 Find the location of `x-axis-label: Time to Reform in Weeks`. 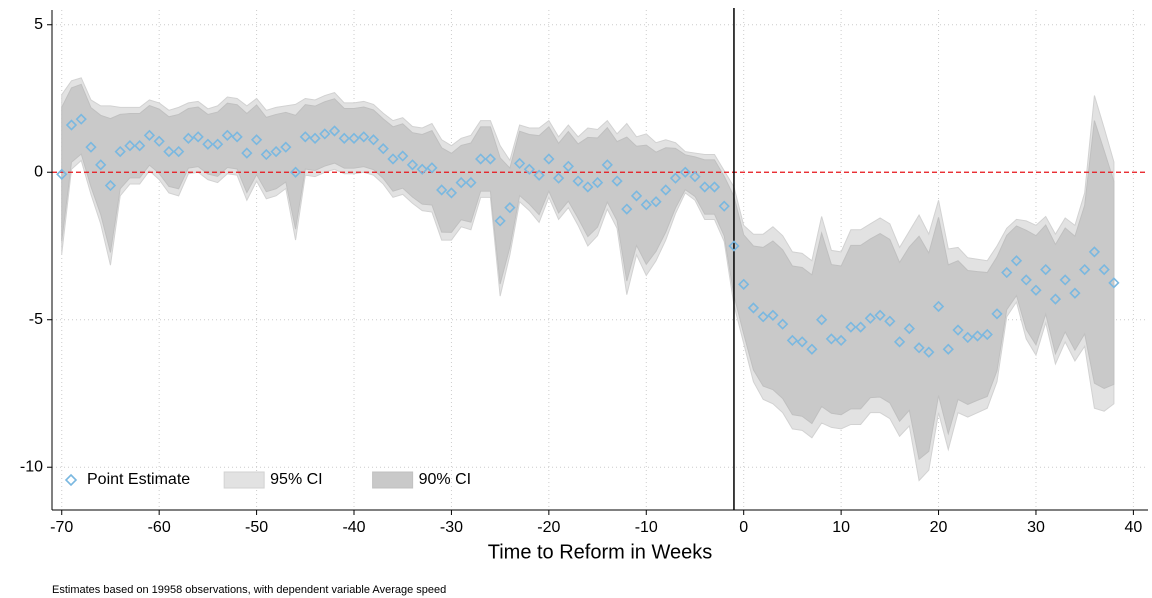

x-axis-label: Time to Reform in Weeks is located at coordinates (600, 552).